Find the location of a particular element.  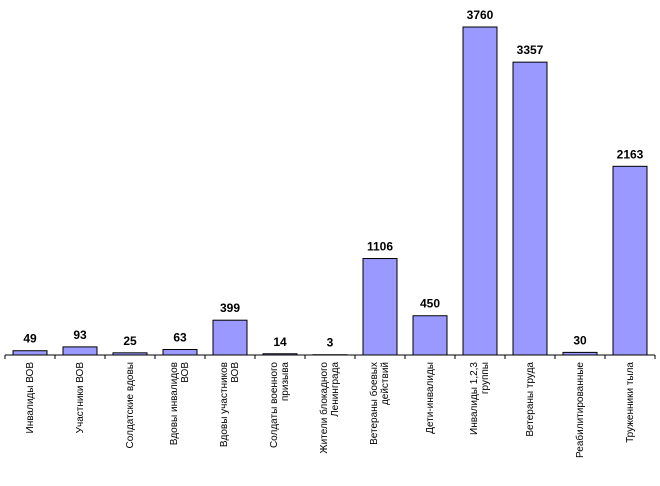

x-tick-label: Инвалиды ВОВ is located at coordinates (30, 398).